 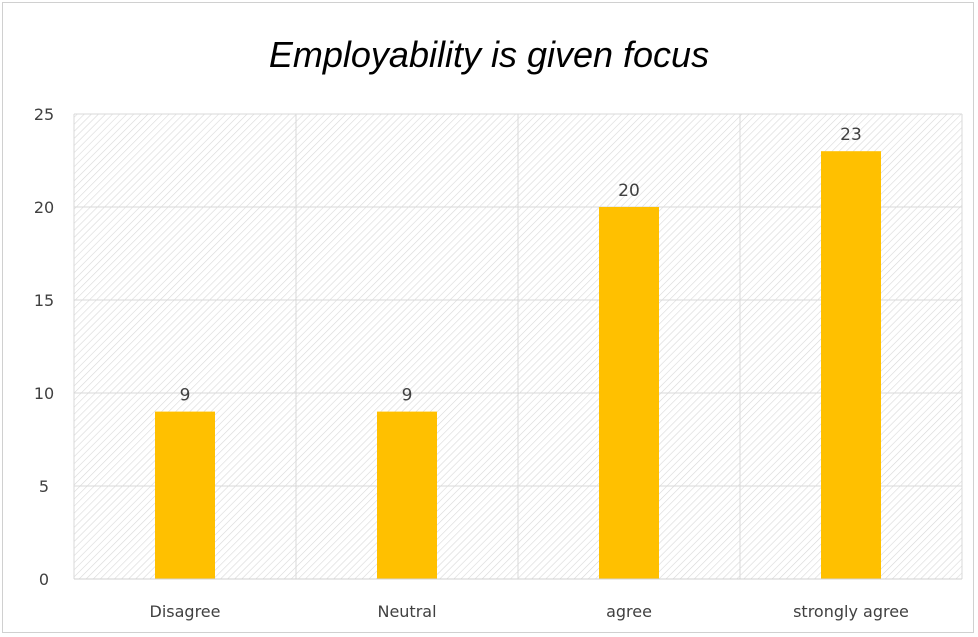 I want to click on category-label: agree, so click(x=629, y=611).